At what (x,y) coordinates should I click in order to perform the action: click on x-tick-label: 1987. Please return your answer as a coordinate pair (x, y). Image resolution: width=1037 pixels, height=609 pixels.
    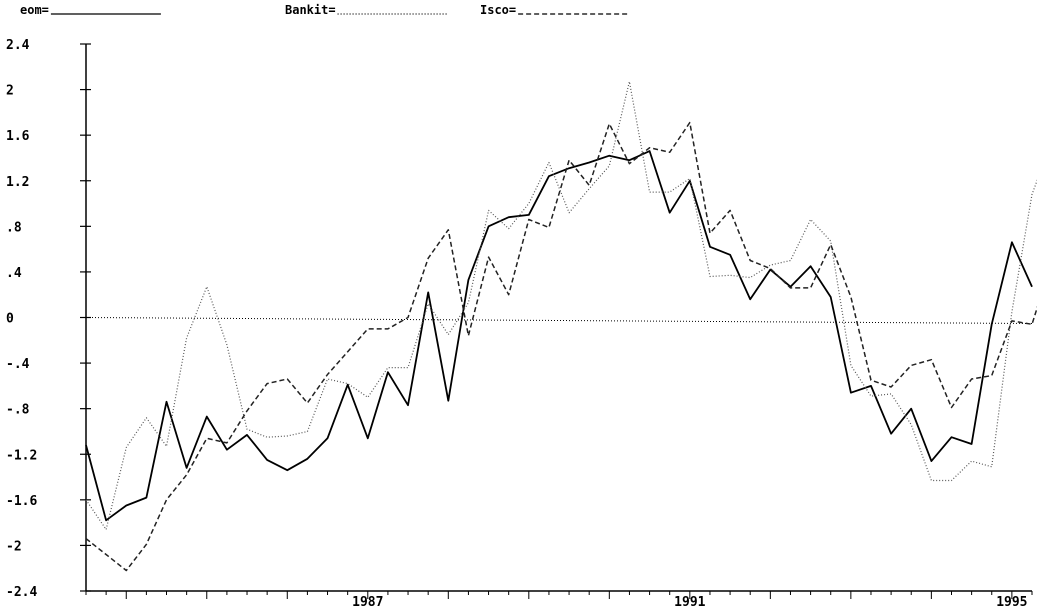
    Looking at the image, I should click on (367, 602).